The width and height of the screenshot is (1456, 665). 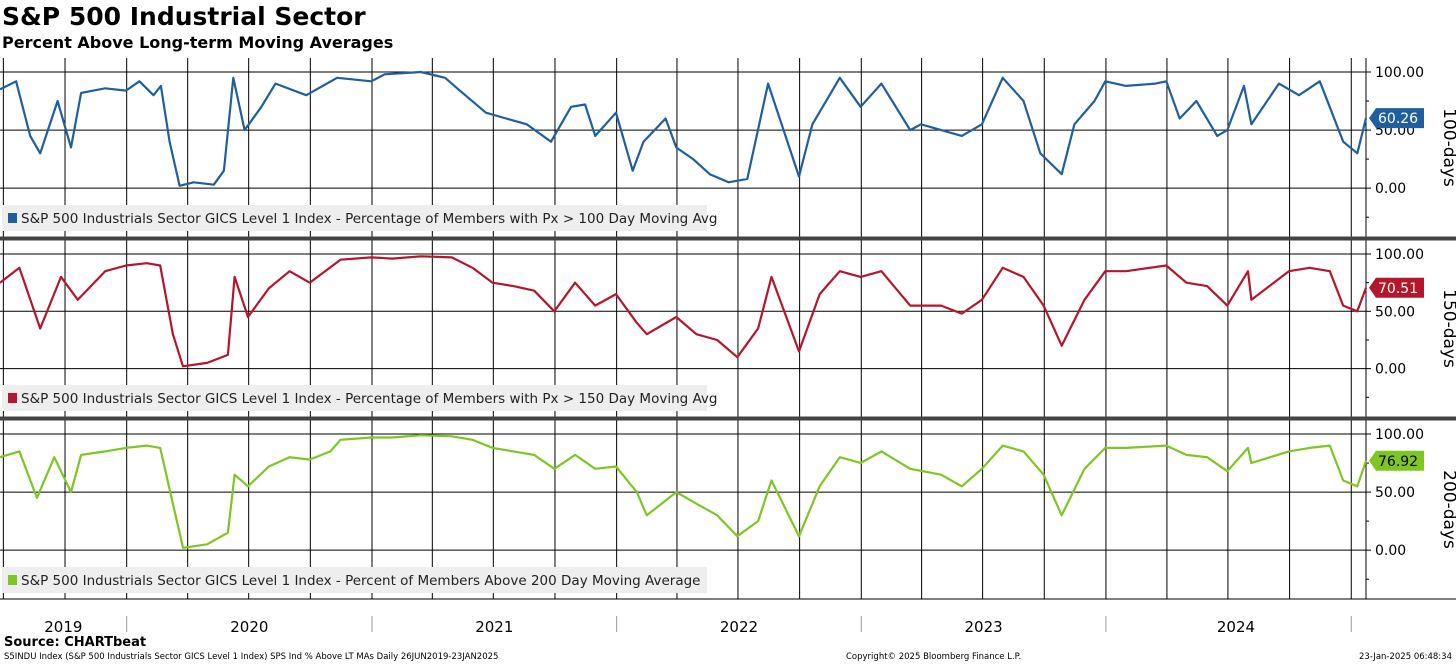 I want to click on x-tick-label: 2019, so click(x=63, y=627).